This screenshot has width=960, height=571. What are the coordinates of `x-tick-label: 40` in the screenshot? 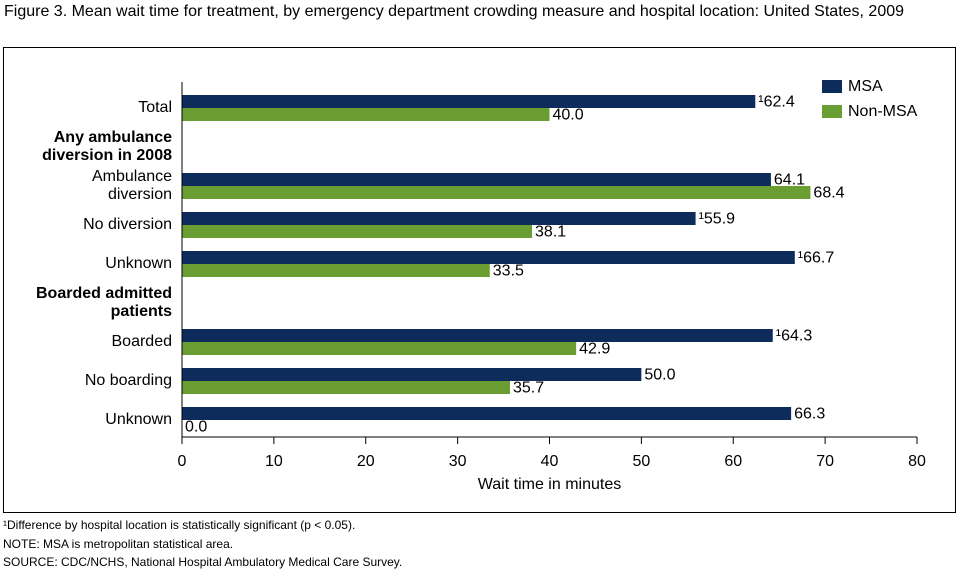 It's located at (550, 461).